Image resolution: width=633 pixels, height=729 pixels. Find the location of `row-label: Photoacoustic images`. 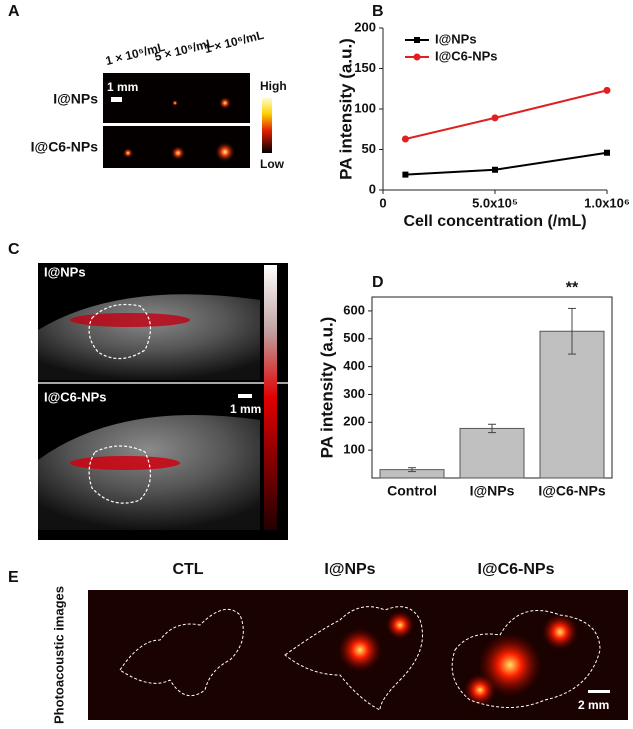

row-label: Photoacoustic images is located at coordinates (58, 655).